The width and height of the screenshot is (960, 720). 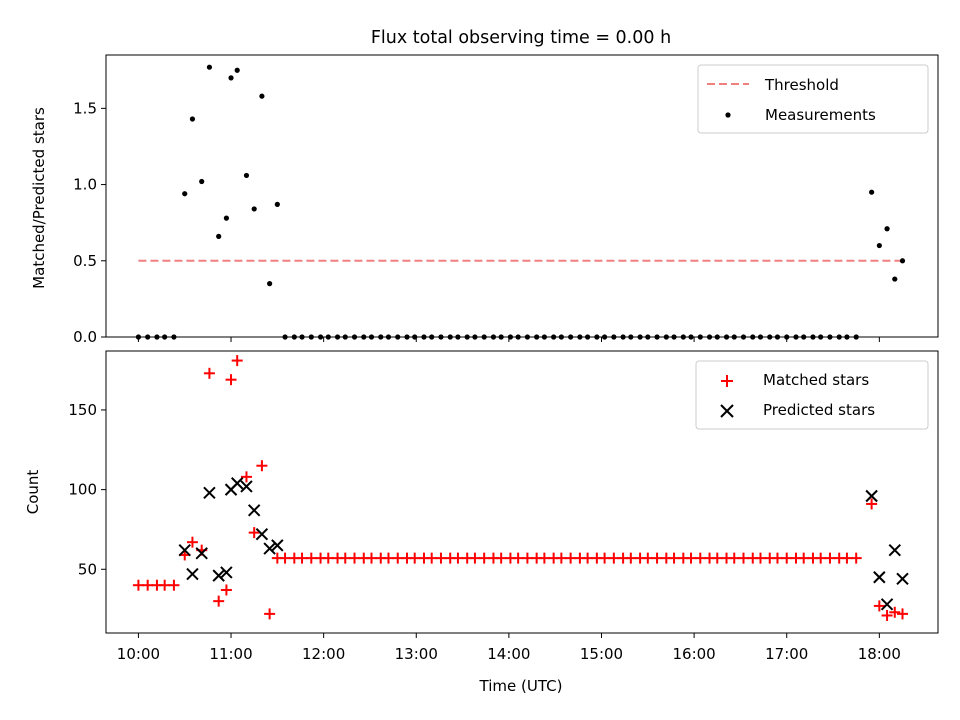 I want to click on legend-matched-swatch, so click(x=727, y=381).